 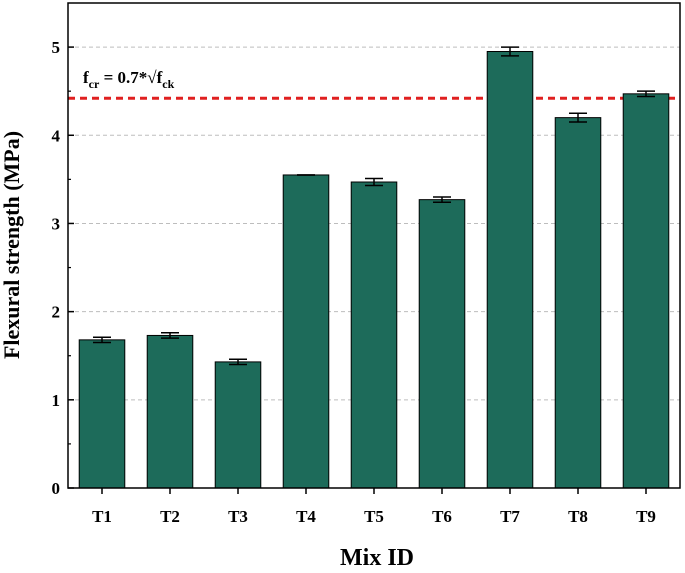 I want to click on x-tick-label-T1: T1, so click(x=102, y=516).